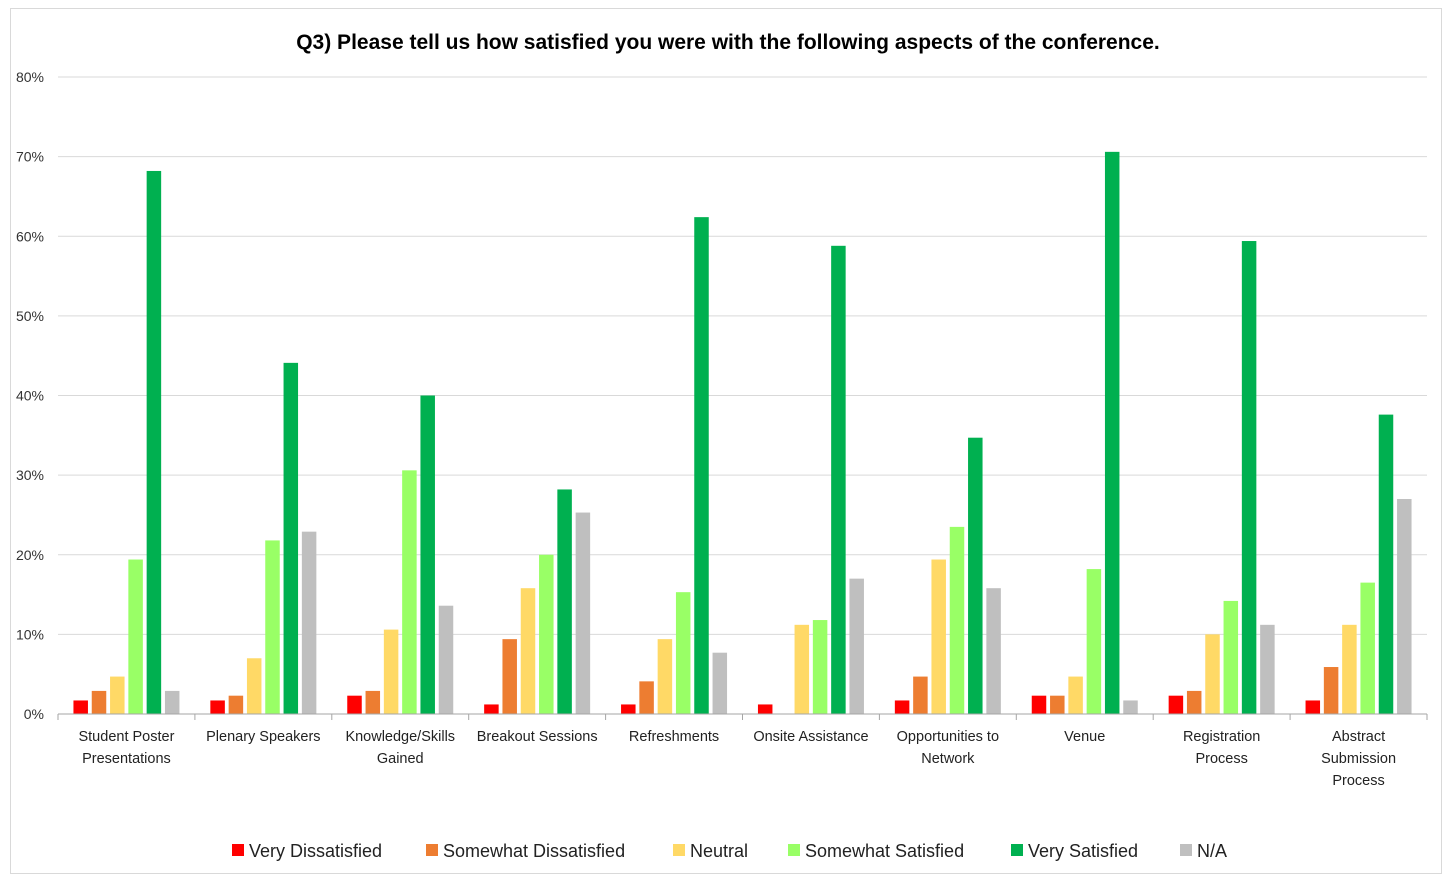  What do you see at coordinates (34, 714) in the screenshot?
I see `y-tick-label: 0%` at bounding box center [34, 714].